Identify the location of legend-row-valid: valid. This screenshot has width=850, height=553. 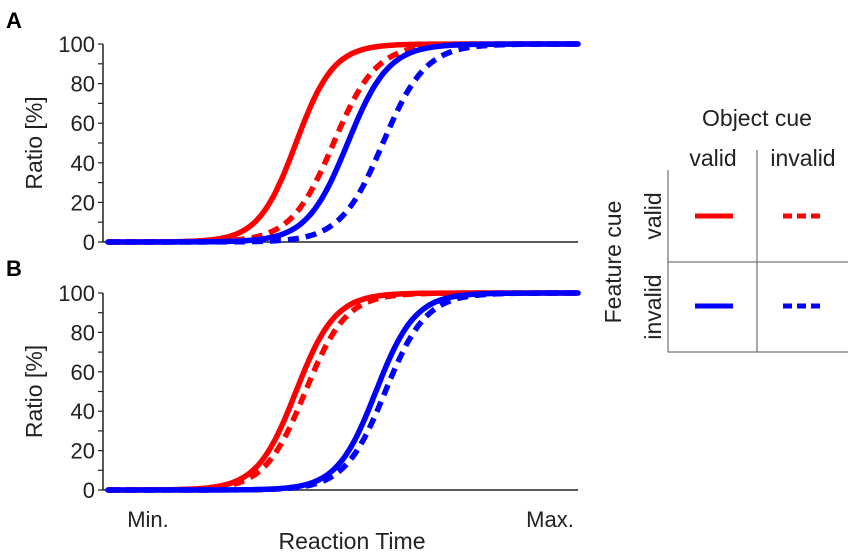
(653, 215).